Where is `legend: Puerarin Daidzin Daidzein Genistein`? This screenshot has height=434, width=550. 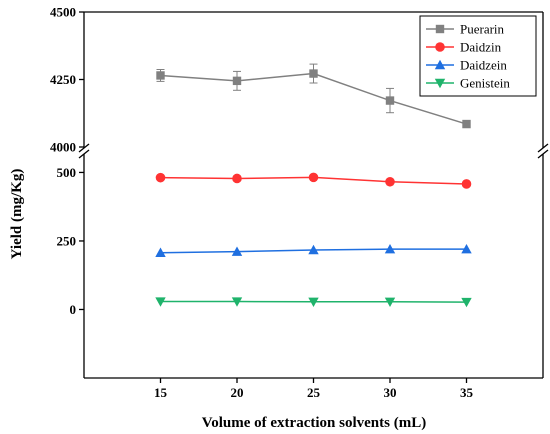 legend: Puerarin Daidzin Daidzein Genistein is located at coordinates (478, 56).